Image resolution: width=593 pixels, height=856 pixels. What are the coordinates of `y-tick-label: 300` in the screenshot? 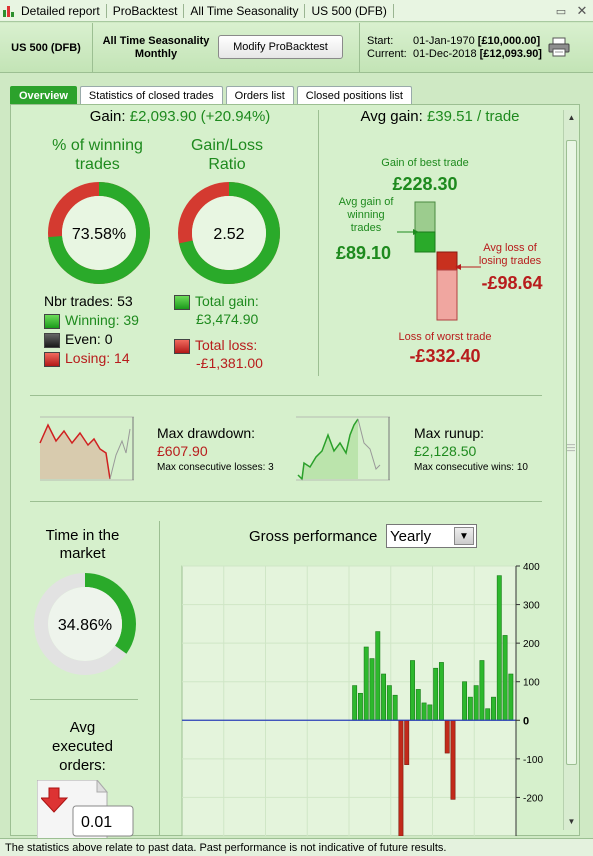 It's located at (531, 606).